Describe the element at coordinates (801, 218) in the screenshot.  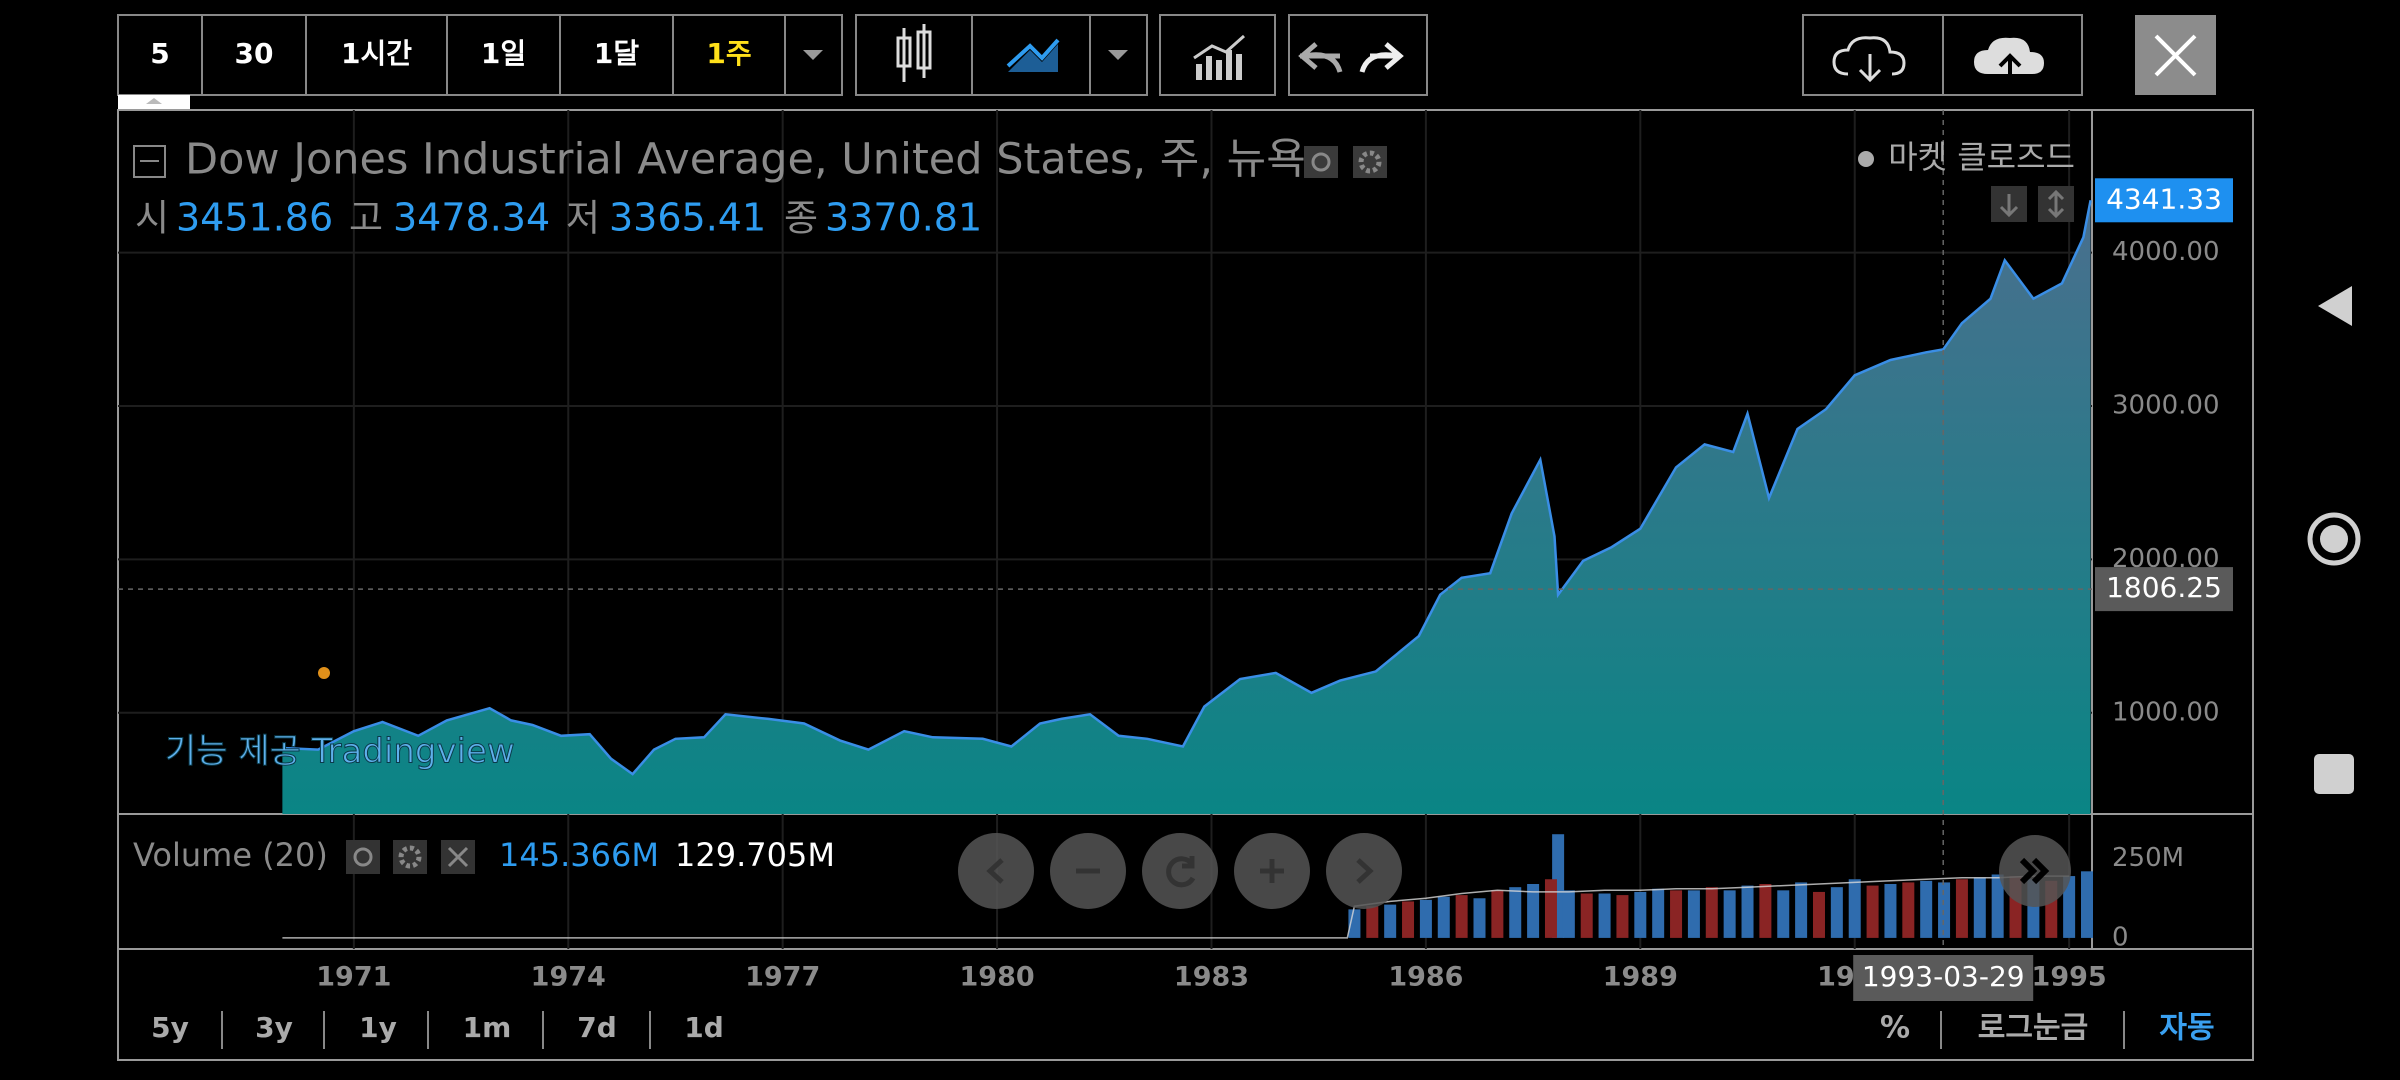
I see `ohlc-label: 종` at that location.